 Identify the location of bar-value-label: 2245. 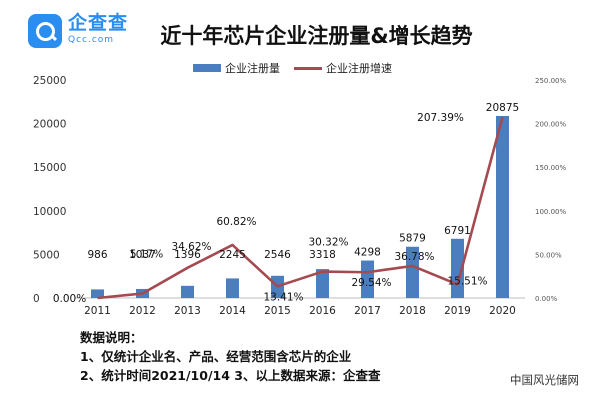
(232, 255).